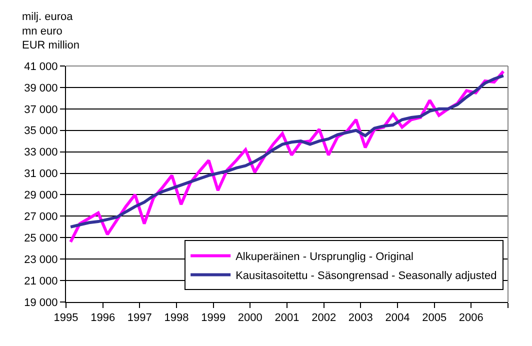  What do you see at coordinates (51, 31) in the screenshot?
I see `y-axis-title: milj. euroa mn euro EUR million` at bounding box center [51, 31].